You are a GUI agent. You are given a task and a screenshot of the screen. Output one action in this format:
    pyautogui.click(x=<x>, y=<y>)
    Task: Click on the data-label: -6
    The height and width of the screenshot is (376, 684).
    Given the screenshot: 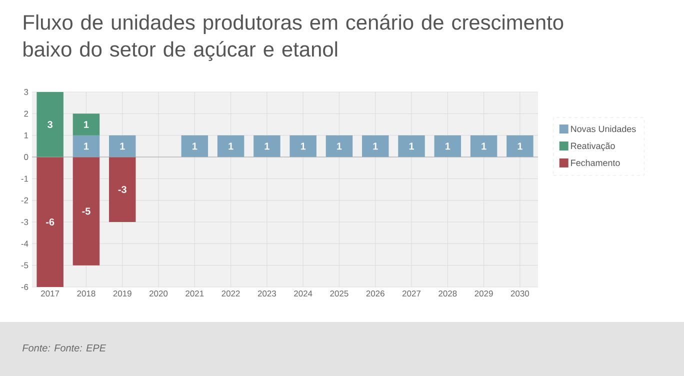 What is the action you would take?
    pyautogui.click(x=50, y=222)
    